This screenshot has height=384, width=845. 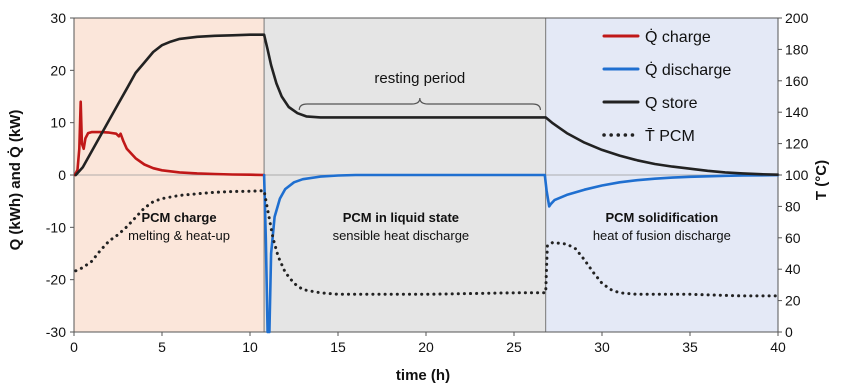 What do you see at coordinates (56, 332) in the screenshot?
I see `y-left-tick-label: -30` at bounding box center [56, 332].